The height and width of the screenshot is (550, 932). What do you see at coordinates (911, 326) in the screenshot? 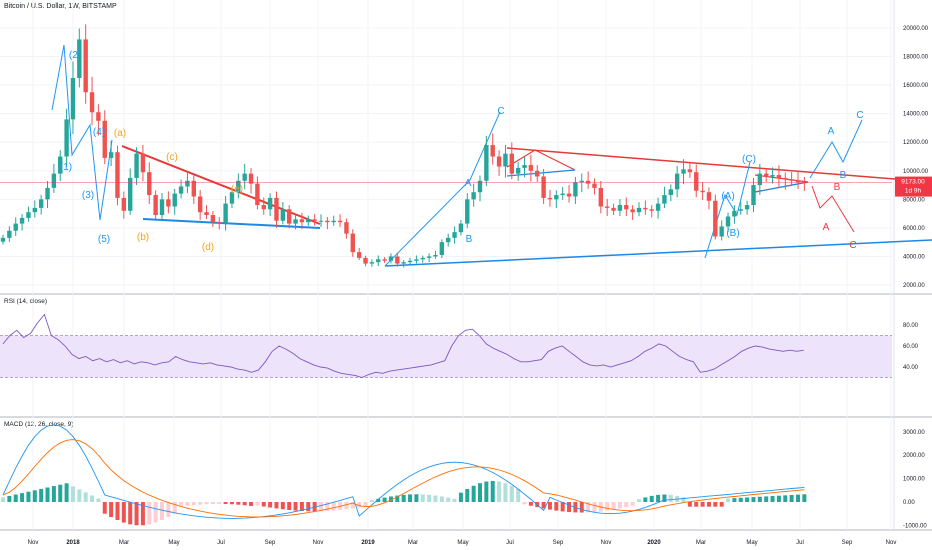
I see `rsi-y-tick: 80.00` at bounding box center [911, 326].